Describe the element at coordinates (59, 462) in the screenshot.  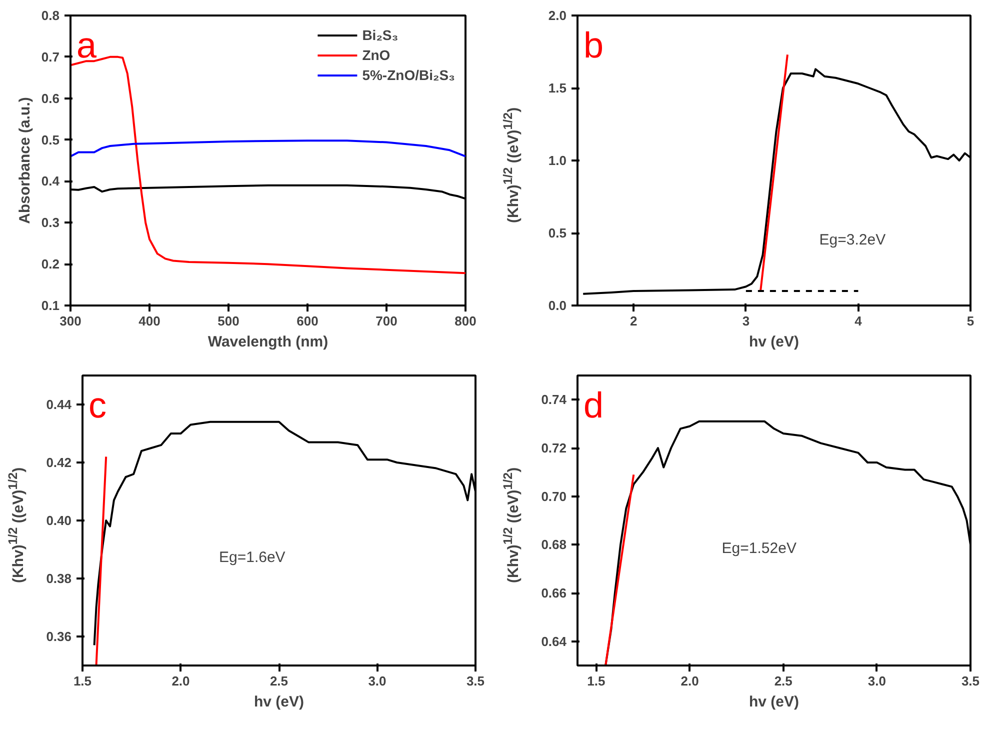
I see `y-tick-label: 0.42` at that location.